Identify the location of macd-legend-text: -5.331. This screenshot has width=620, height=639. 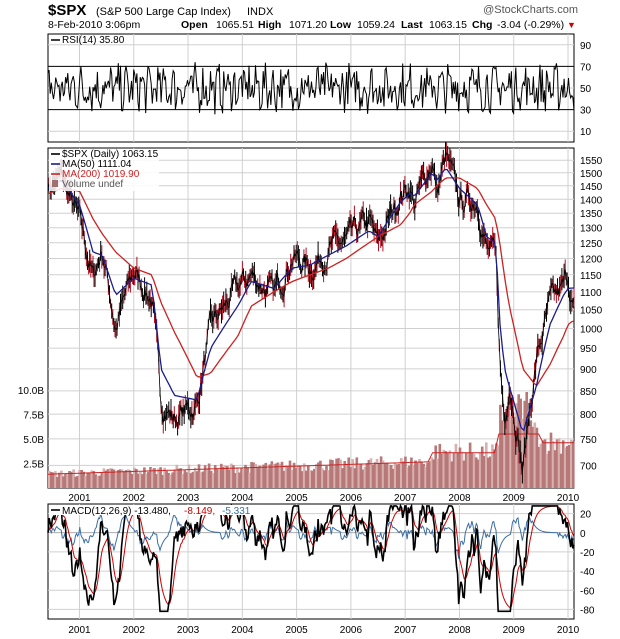
(236, 511).